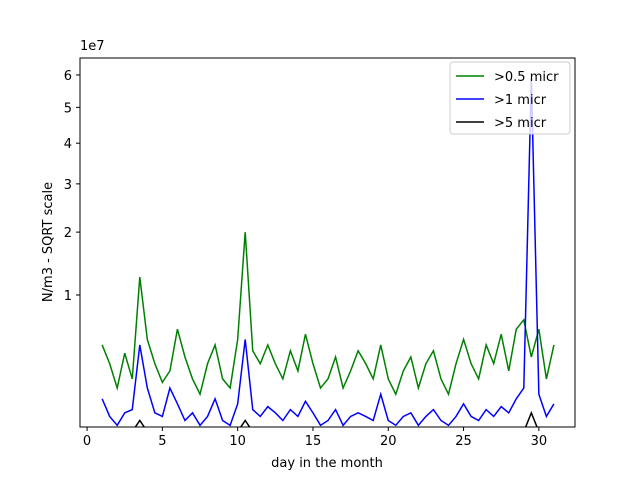 This screenshot has width=640, height=480. I want to click on y-tick-label: 6, so click(68, 76).